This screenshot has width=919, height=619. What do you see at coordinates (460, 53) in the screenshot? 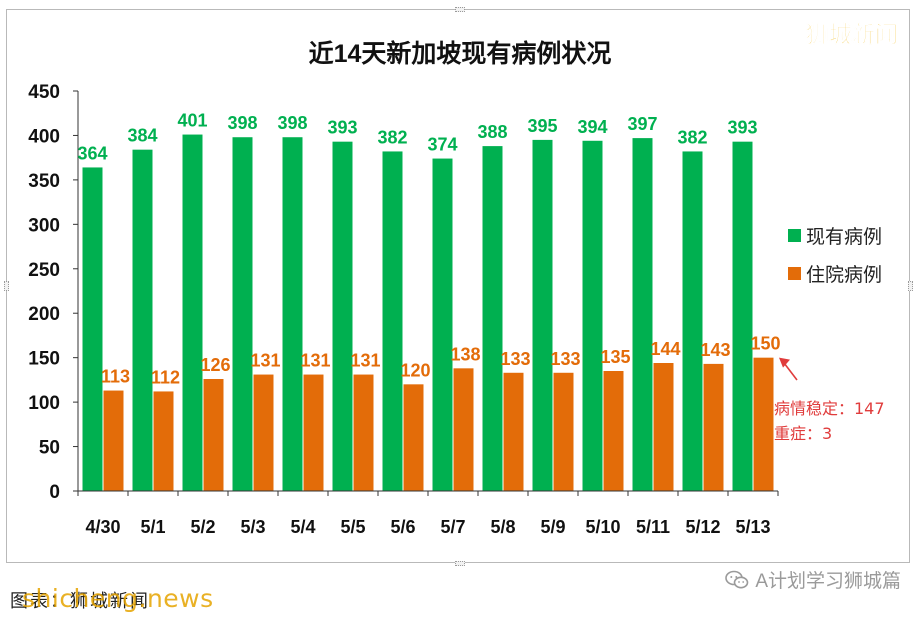
I see `chart-title: 近14天新加坡现有病例状况` at bounding box center [460, 53].